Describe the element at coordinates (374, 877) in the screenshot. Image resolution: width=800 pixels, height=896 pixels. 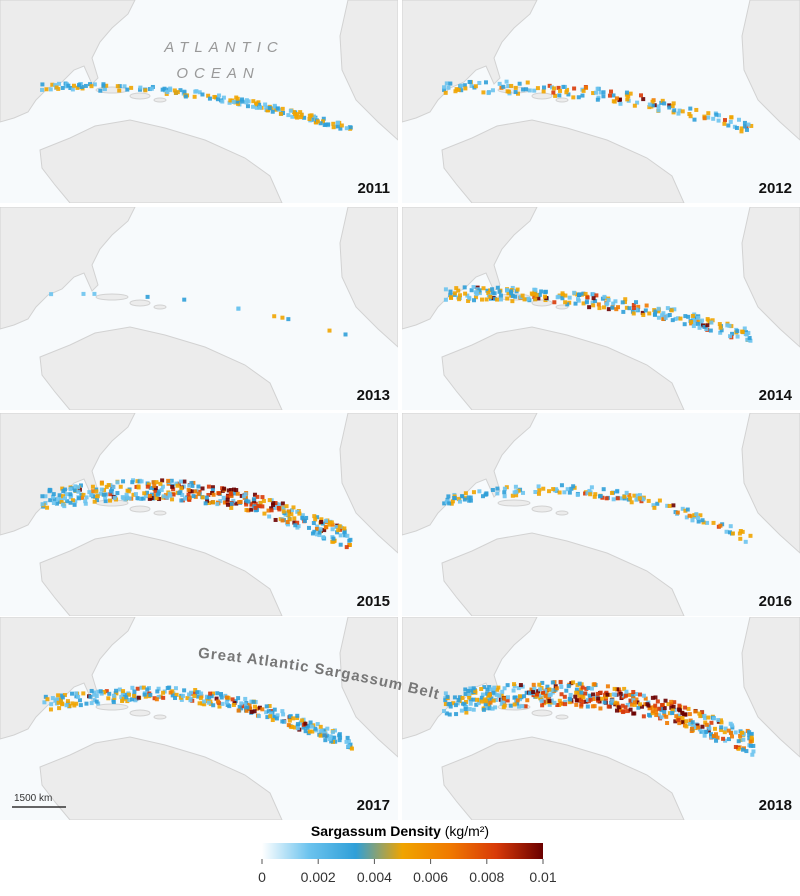
I see `legend-tick-label: 0.004` at that location.